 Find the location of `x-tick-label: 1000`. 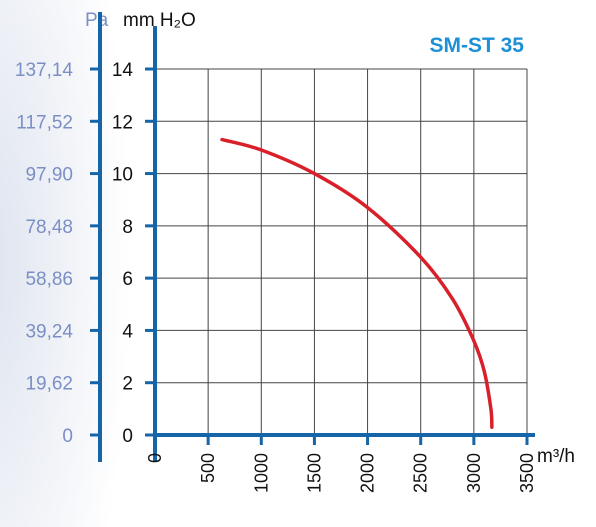

x-tick-label: 1000 is located at coordinates (261, 473).